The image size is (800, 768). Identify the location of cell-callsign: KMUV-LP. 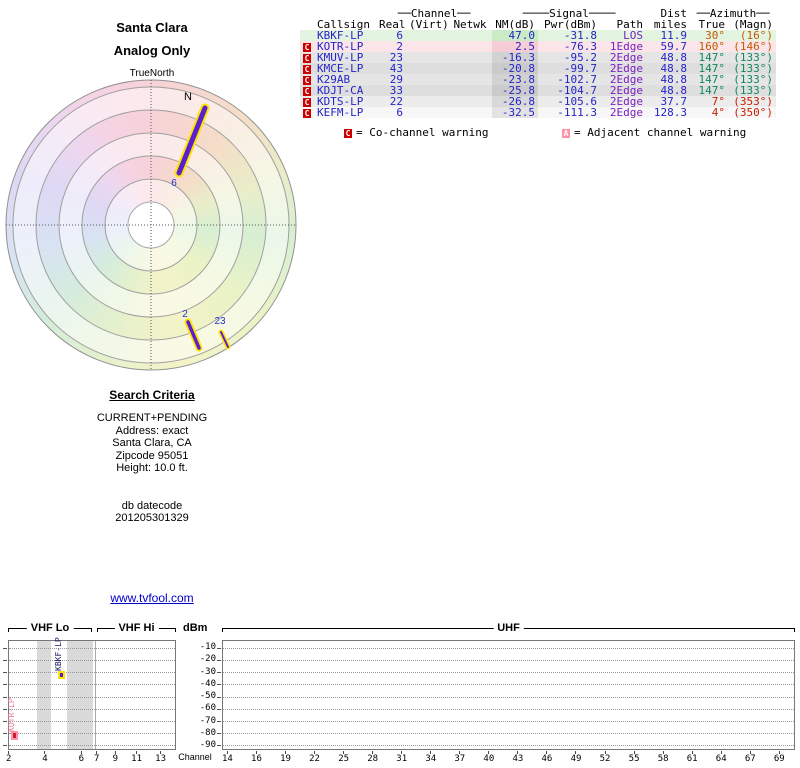
(340, 57).